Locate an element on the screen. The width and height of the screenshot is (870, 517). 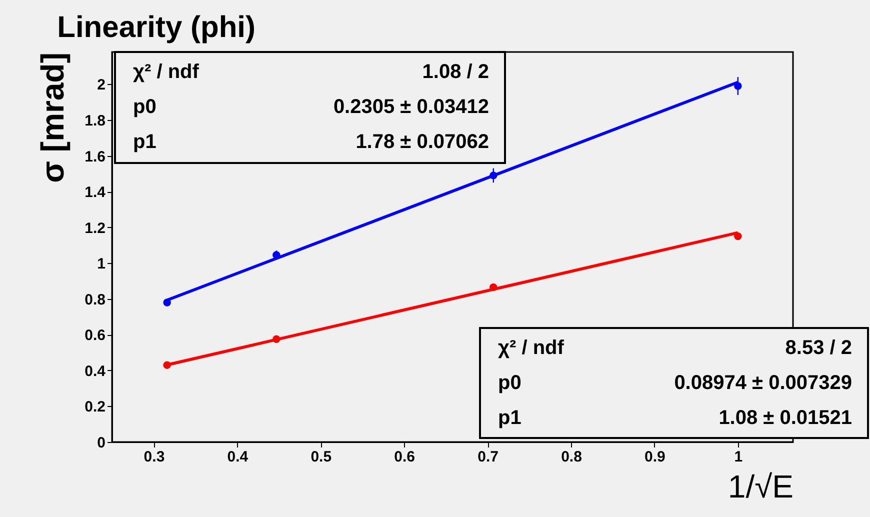
x-tick-label: 0.3 is located at coordinates (154, 457).